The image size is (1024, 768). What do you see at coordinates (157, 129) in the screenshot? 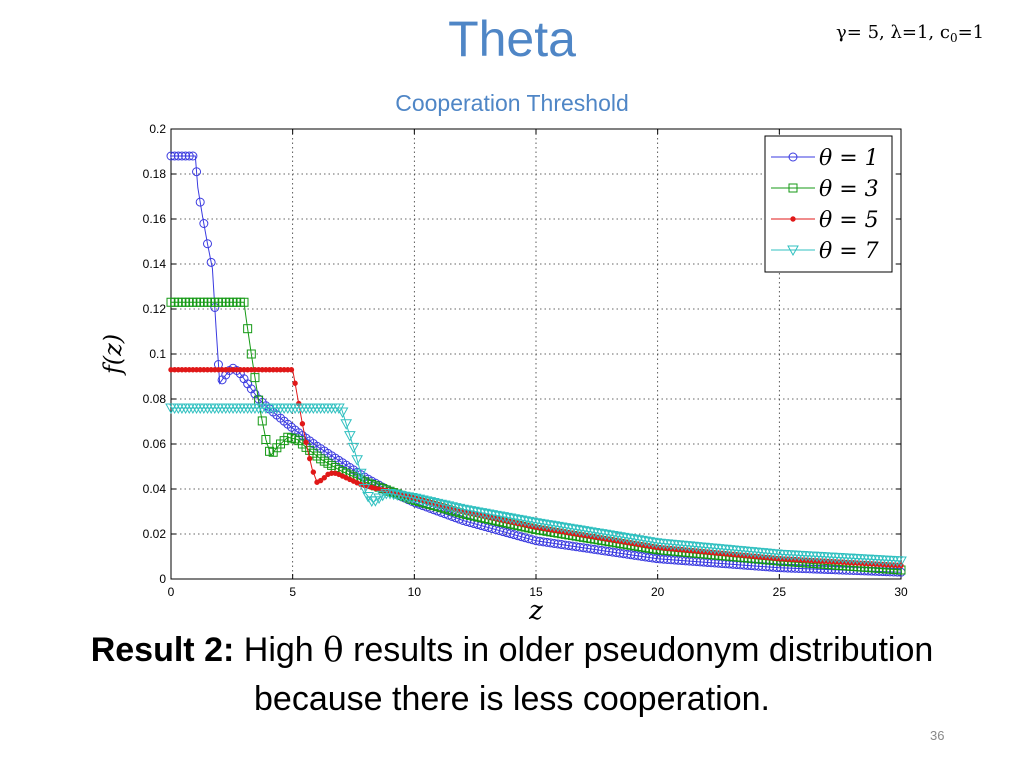
I see `y-tick-label: 0.2` at bounding box center [157, 129].